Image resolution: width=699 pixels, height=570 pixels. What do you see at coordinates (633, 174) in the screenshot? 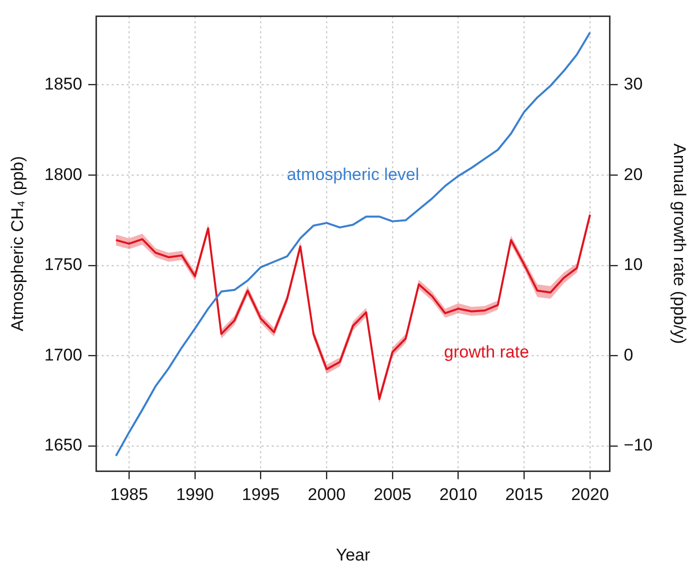
I see `y2-tick-label: 20` at bounding box center [633, 174].